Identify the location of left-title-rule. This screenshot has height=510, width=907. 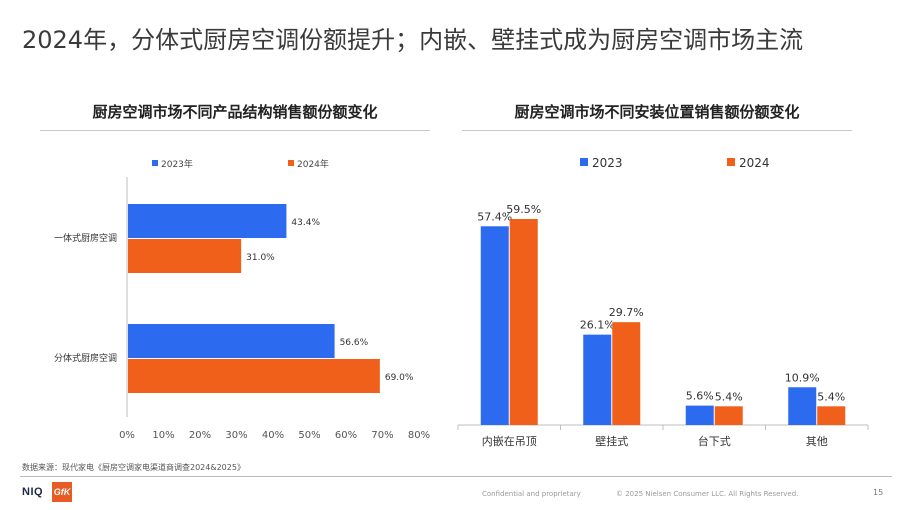
(235, 130).